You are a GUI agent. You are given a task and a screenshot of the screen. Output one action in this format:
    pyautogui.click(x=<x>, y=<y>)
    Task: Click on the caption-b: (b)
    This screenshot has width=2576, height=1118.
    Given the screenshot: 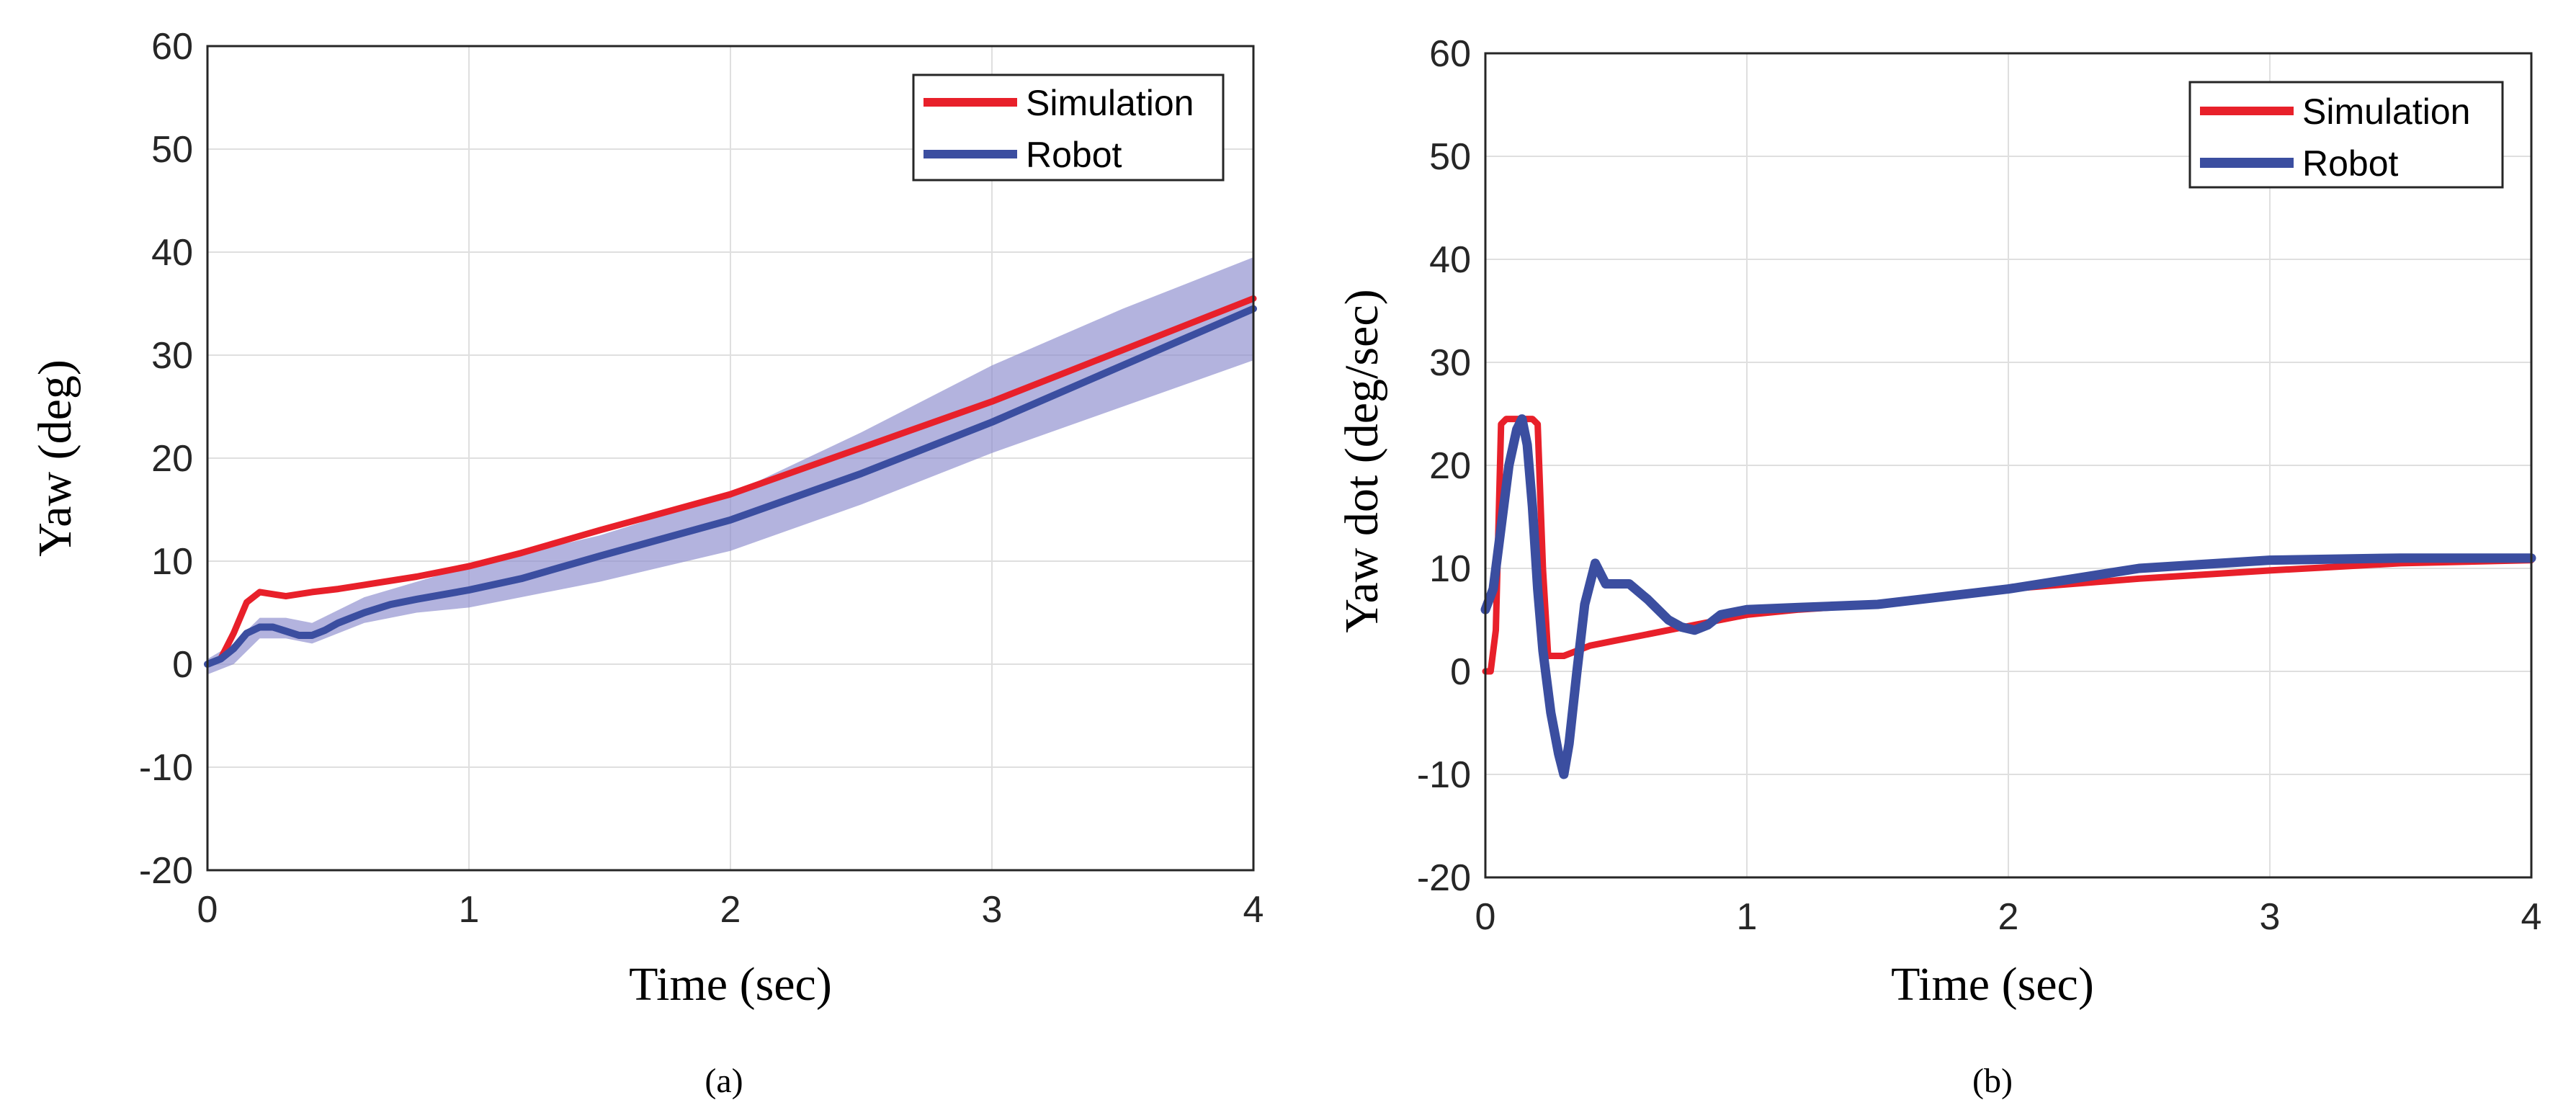 What is the action you would take?
    pyautogui.click(x=1992, y=1081)
    